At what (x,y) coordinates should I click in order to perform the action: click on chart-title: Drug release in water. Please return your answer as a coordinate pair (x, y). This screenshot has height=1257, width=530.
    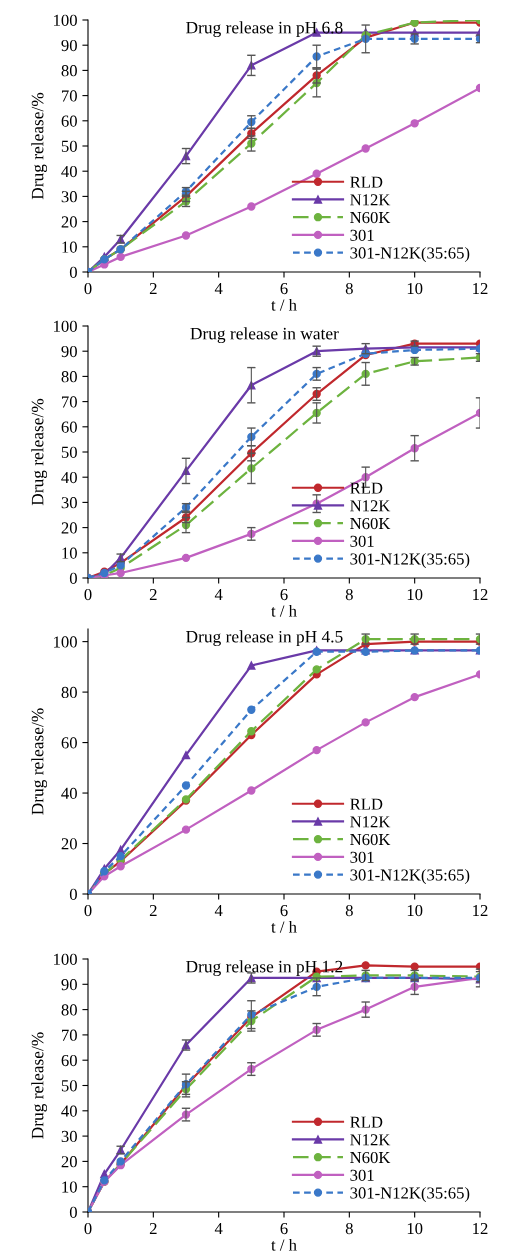
    Looking at the image, I should click on (264, 335).